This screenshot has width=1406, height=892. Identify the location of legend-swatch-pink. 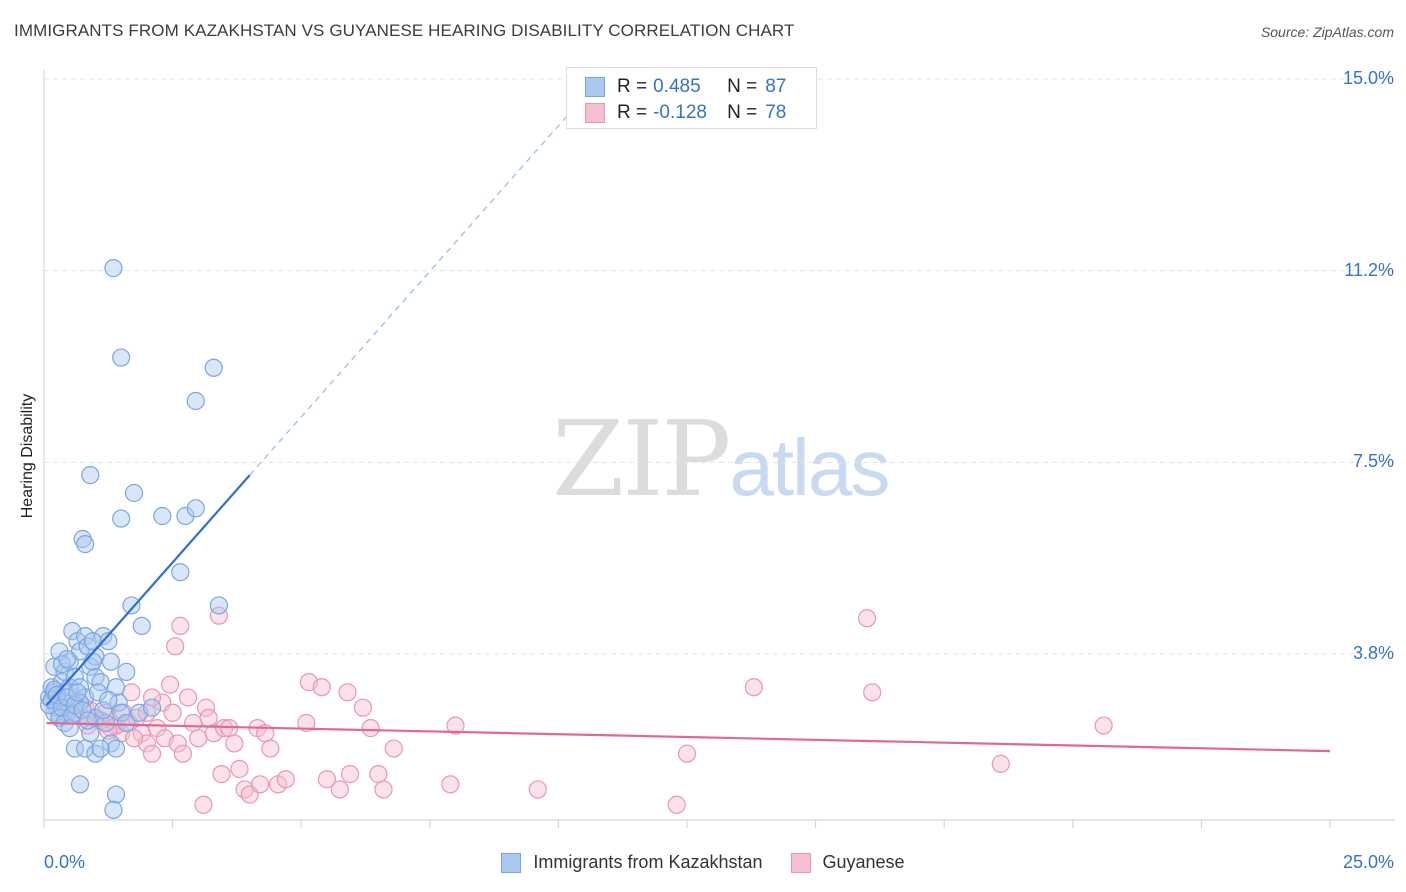
(800, 862).